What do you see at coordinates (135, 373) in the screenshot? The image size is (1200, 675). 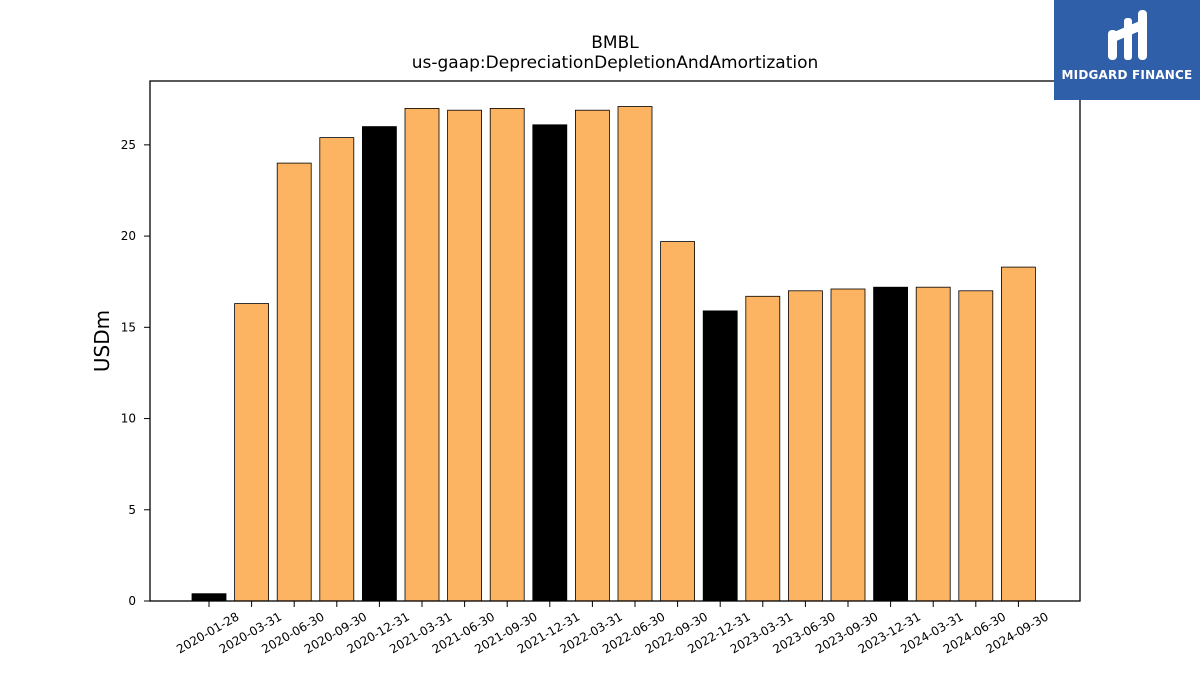 I see `y-axis: 0 5 10 15 20 25` at bounding box center [135, 373].